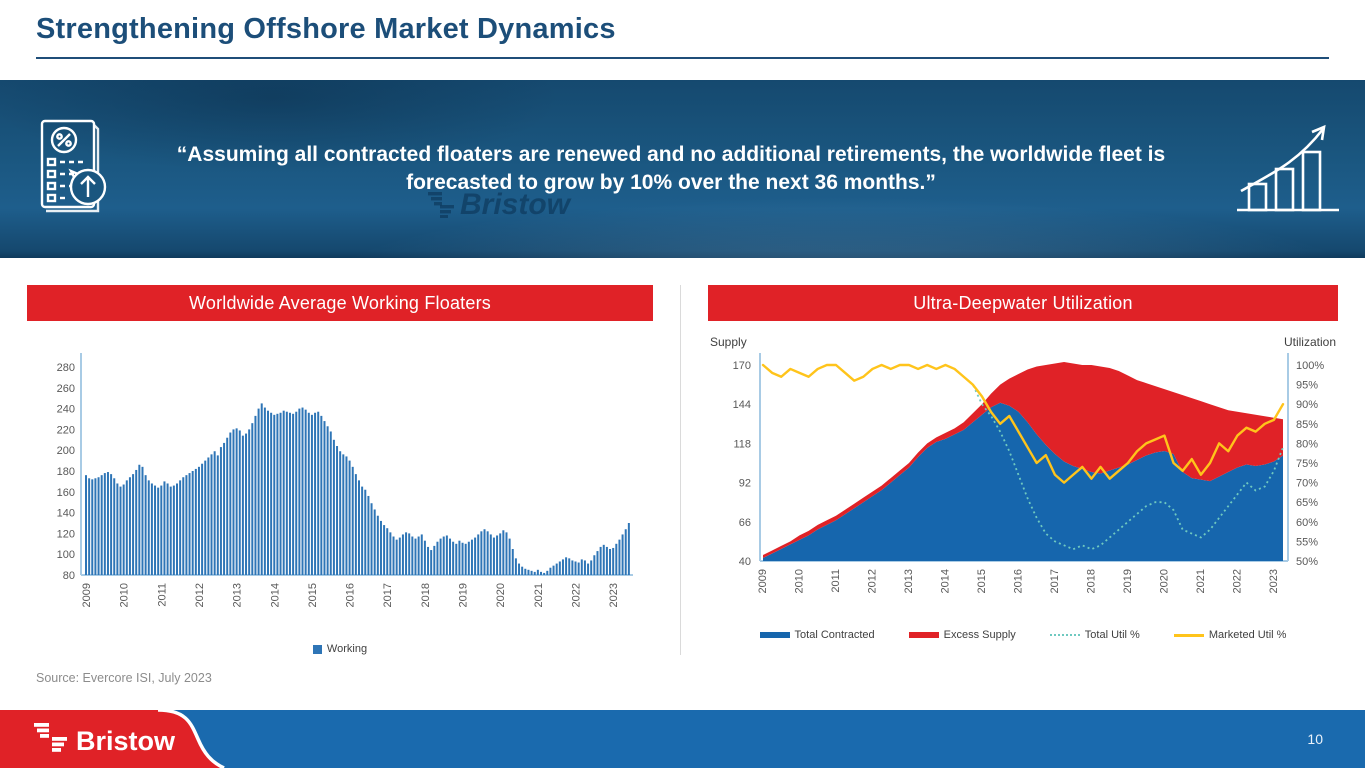 This screenshot has height=768, width=1365. Describe the element at coordinates (1309, 342) in the screenshot. I see `right-axis-caption: Utilization` at that location.